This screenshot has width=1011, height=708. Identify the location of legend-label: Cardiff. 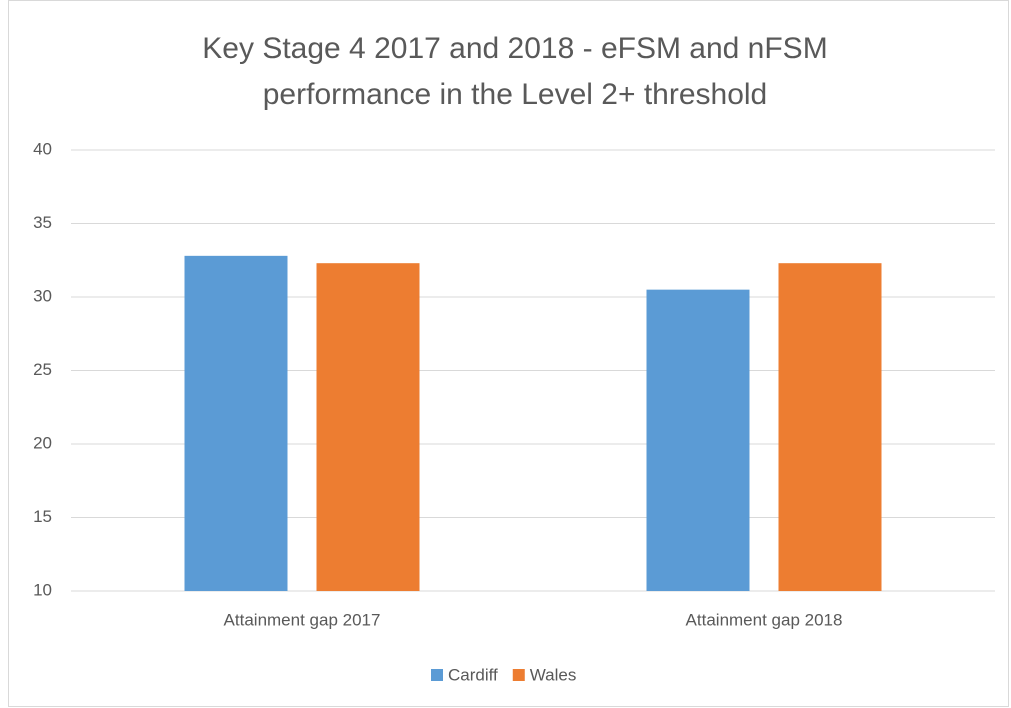
(473, 674).